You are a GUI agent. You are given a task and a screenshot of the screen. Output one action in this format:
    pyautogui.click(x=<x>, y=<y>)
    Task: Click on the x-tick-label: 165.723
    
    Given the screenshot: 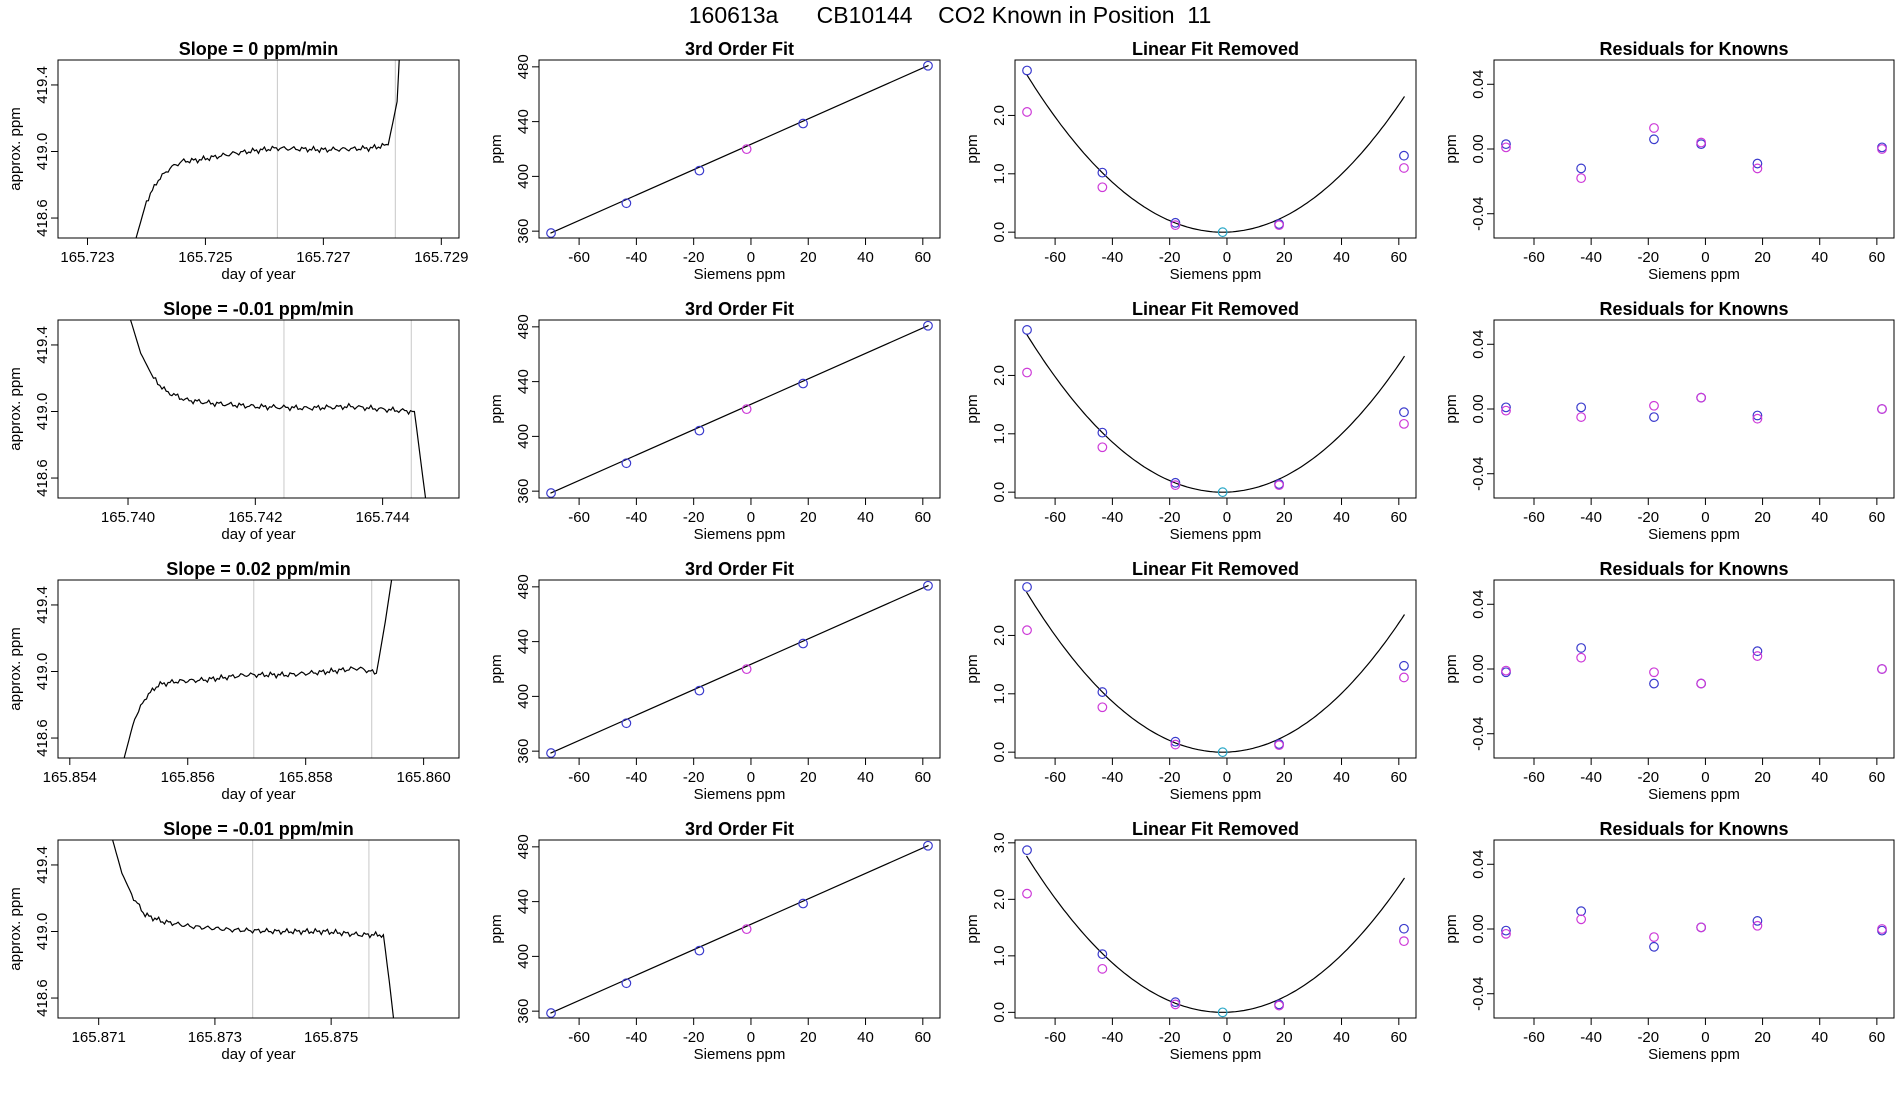 What is the action you would take?
    pyautogui.click(x=87, y=257)
    